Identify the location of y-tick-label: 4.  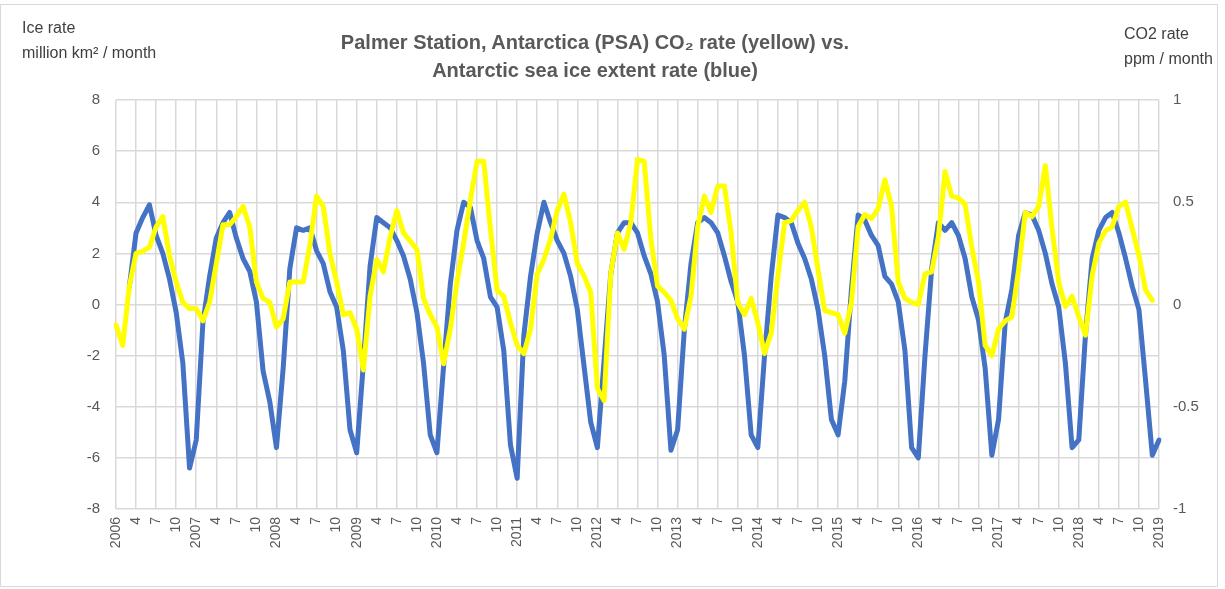
(95, 201).